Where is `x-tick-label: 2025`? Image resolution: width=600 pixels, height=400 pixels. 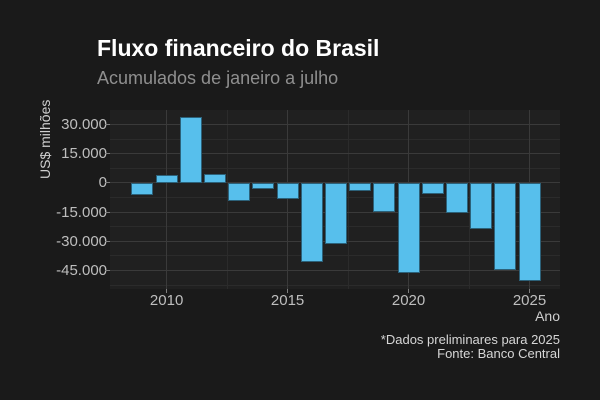
x-tick-label: 2025 is located at coordinates (529, 300).